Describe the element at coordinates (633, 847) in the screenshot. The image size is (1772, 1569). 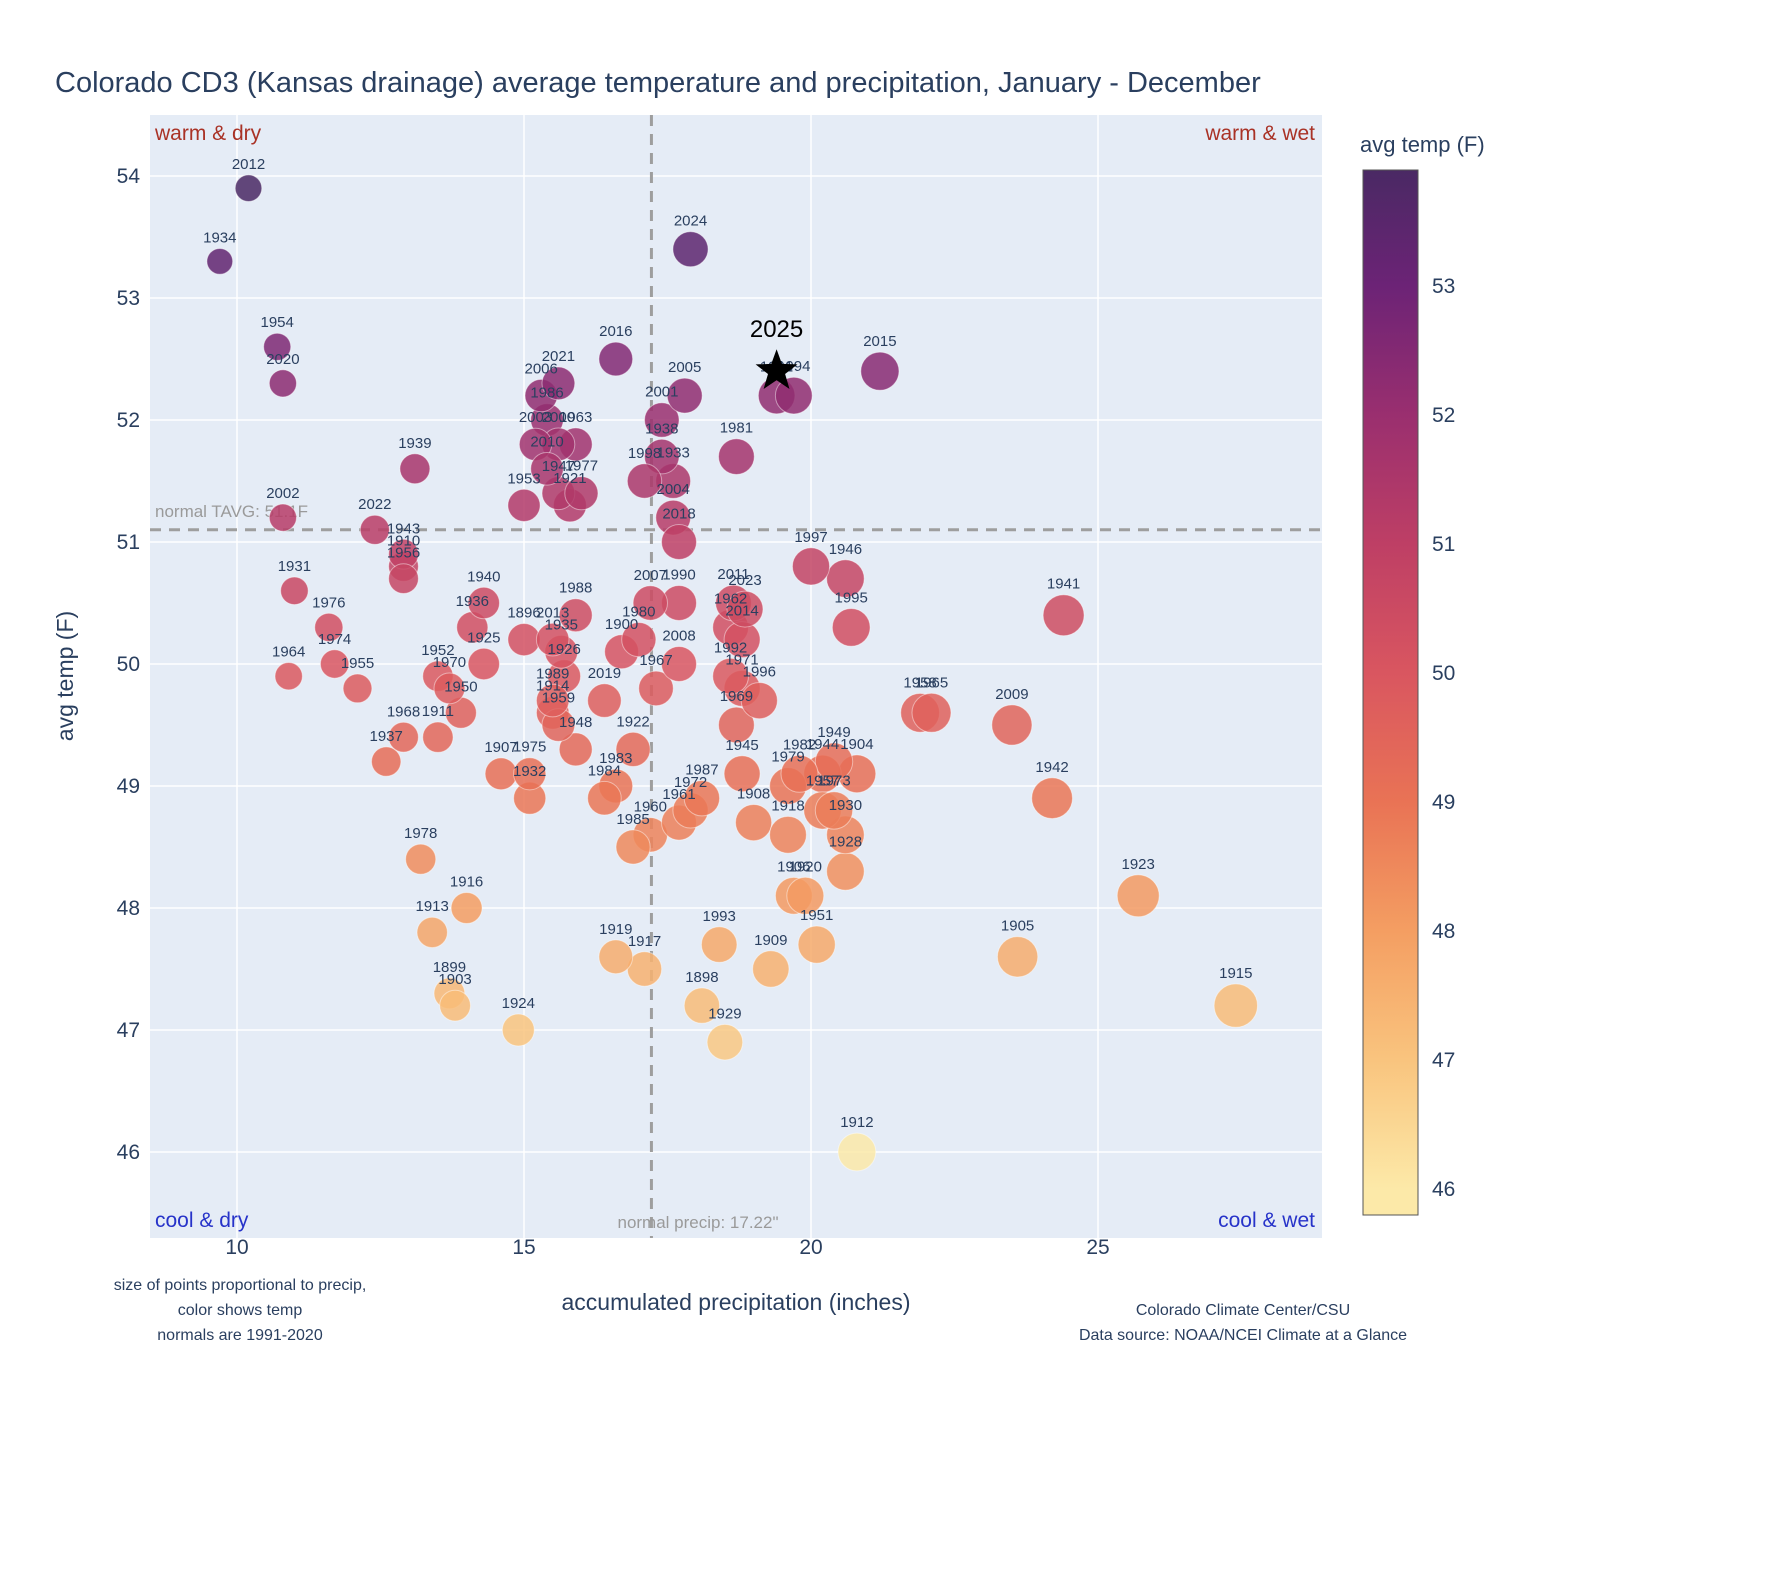
I see `data-point-1985` at that location.